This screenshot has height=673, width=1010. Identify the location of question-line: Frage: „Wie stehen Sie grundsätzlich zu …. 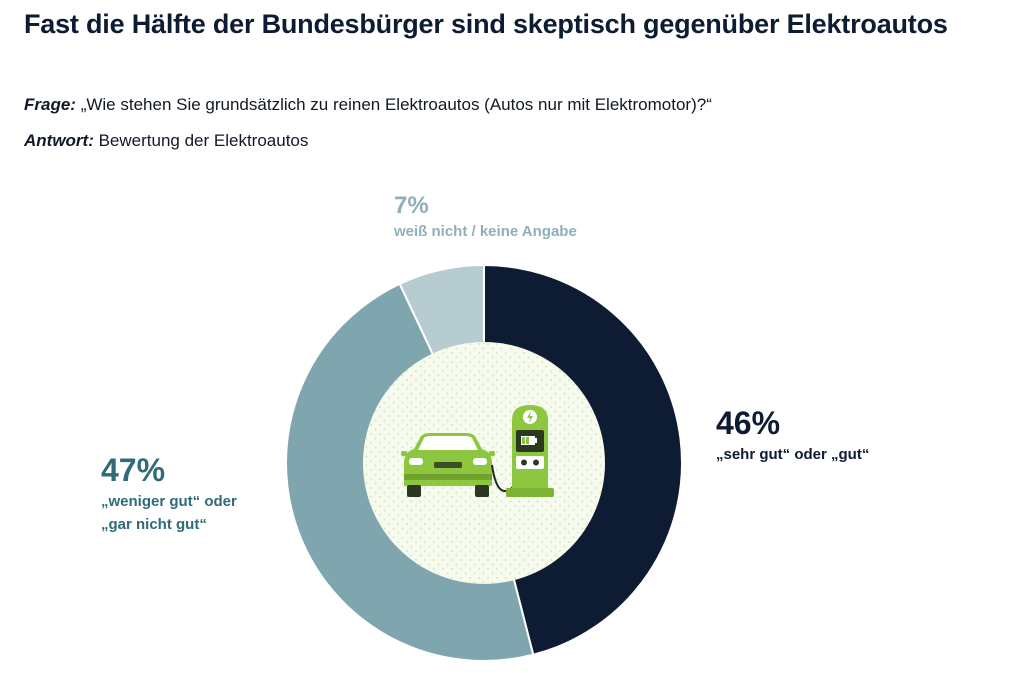
(368, 105).